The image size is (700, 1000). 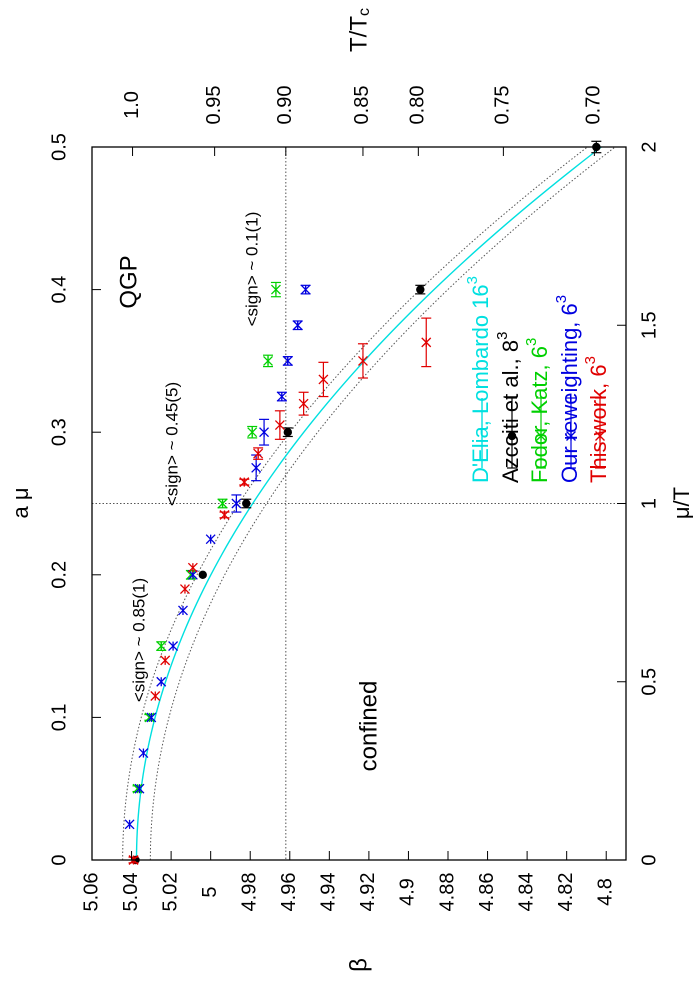 I want to click on tick-label-beta: 5, so click(x=210, y=891).